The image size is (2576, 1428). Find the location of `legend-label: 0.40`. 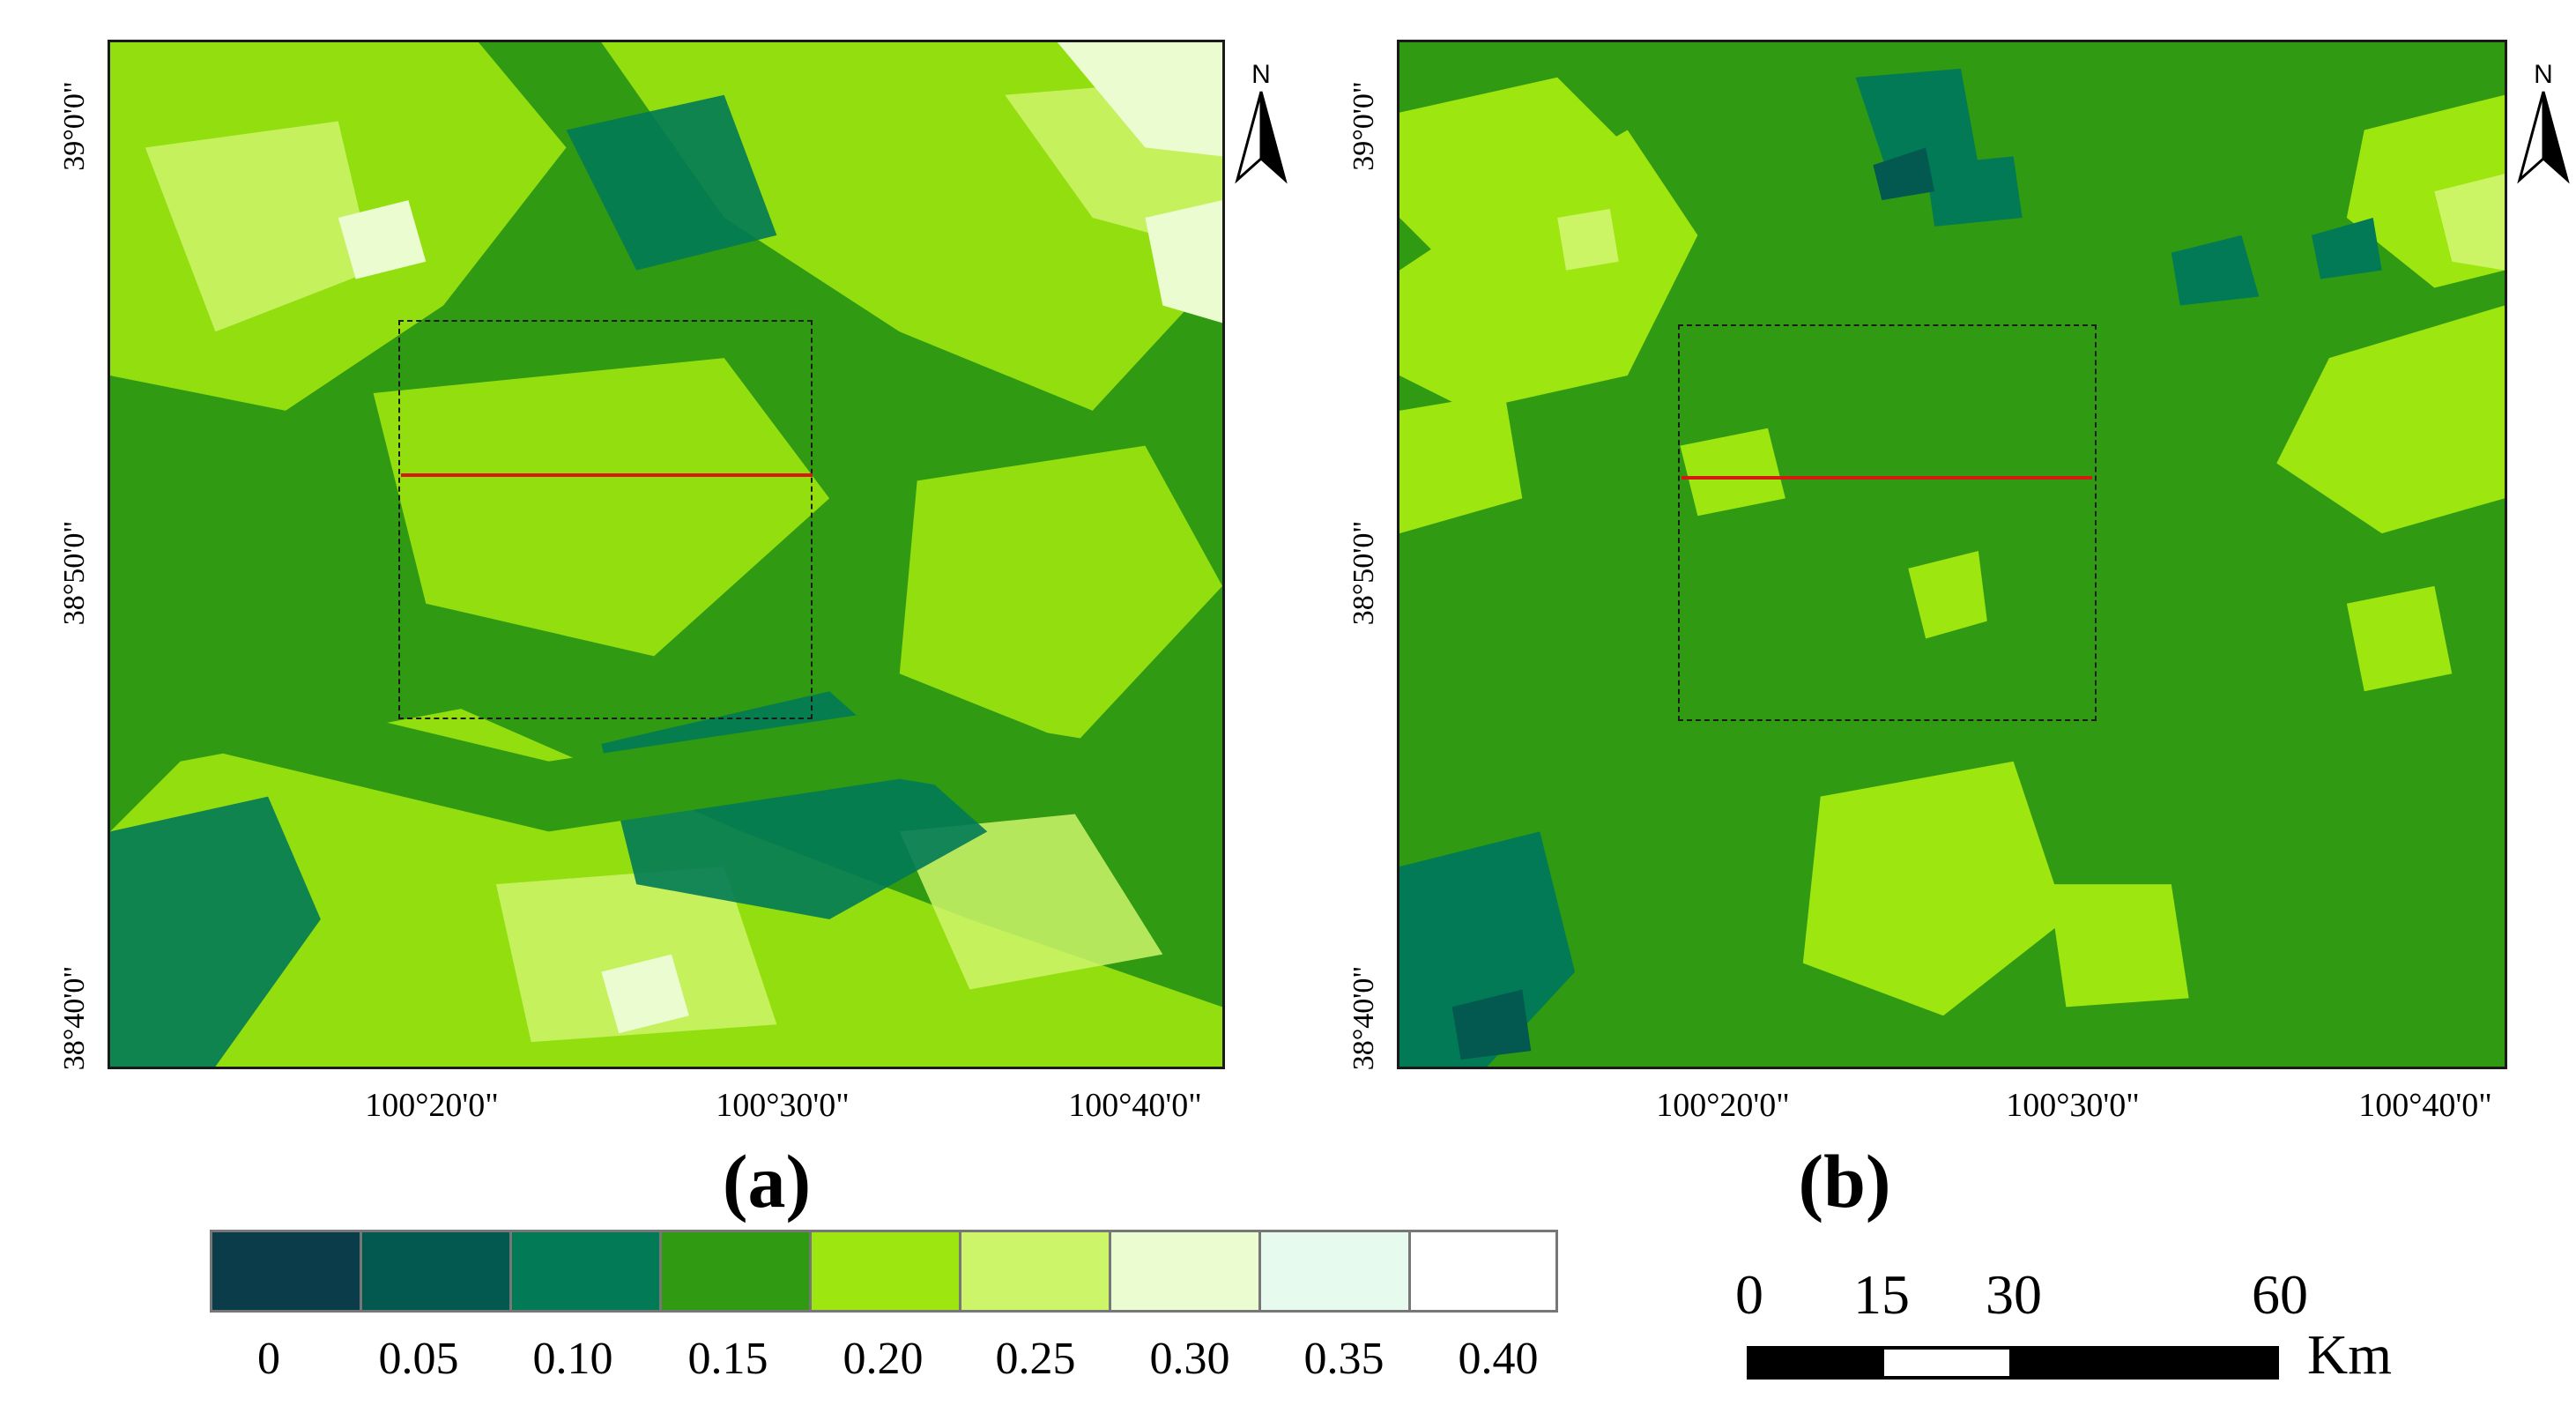

legend-label: 0.40 is located at coordinates (1498, 1359).